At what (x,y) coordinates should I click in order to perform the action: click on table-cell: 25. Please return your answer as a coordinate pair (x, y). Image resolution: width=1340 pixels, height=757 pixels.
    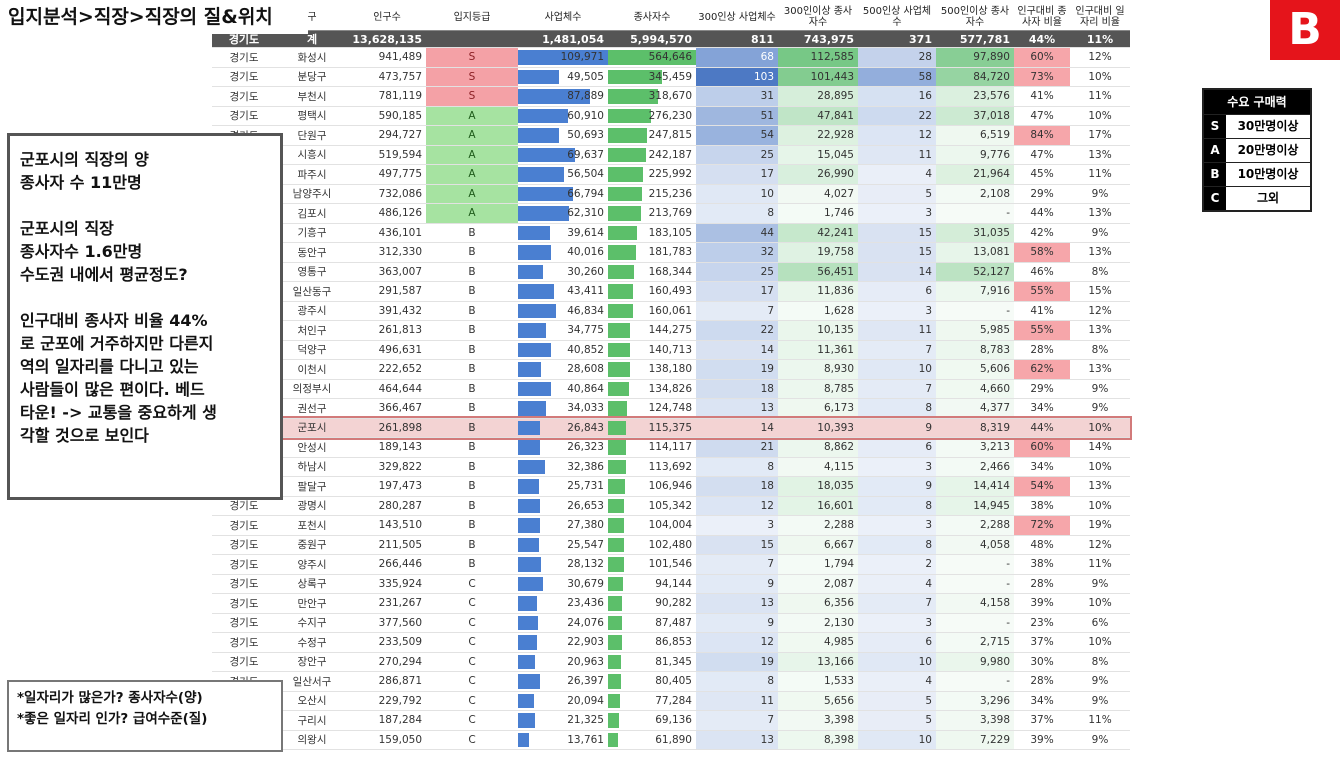
    Looking at the image, I should click on (737, 272).